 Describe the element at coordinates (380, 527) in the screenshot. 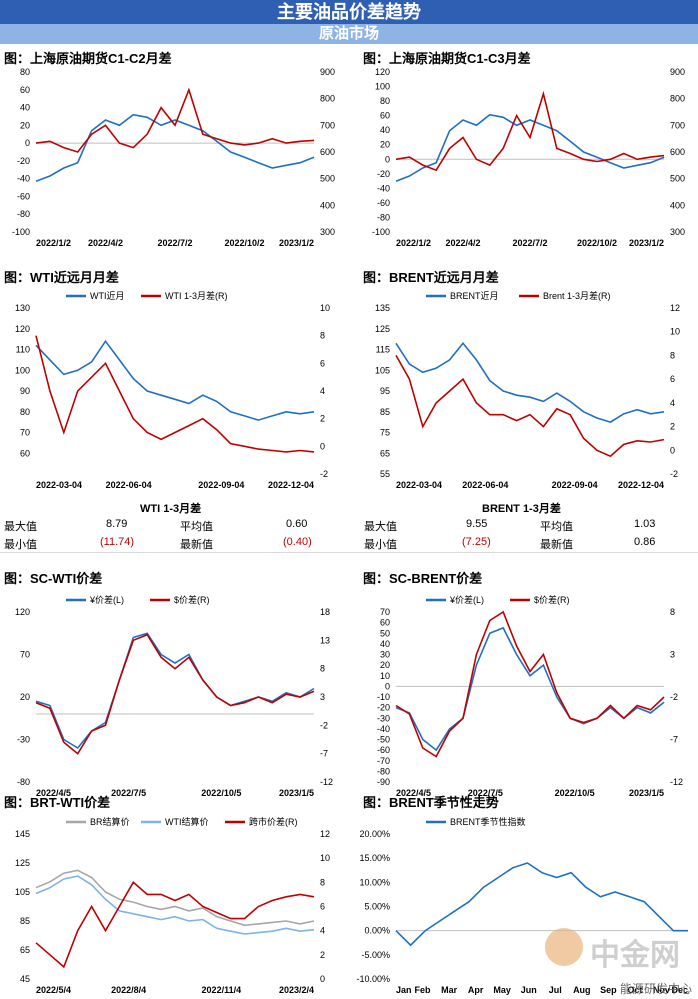

I see `stats-max-label: 最大值` at that location.